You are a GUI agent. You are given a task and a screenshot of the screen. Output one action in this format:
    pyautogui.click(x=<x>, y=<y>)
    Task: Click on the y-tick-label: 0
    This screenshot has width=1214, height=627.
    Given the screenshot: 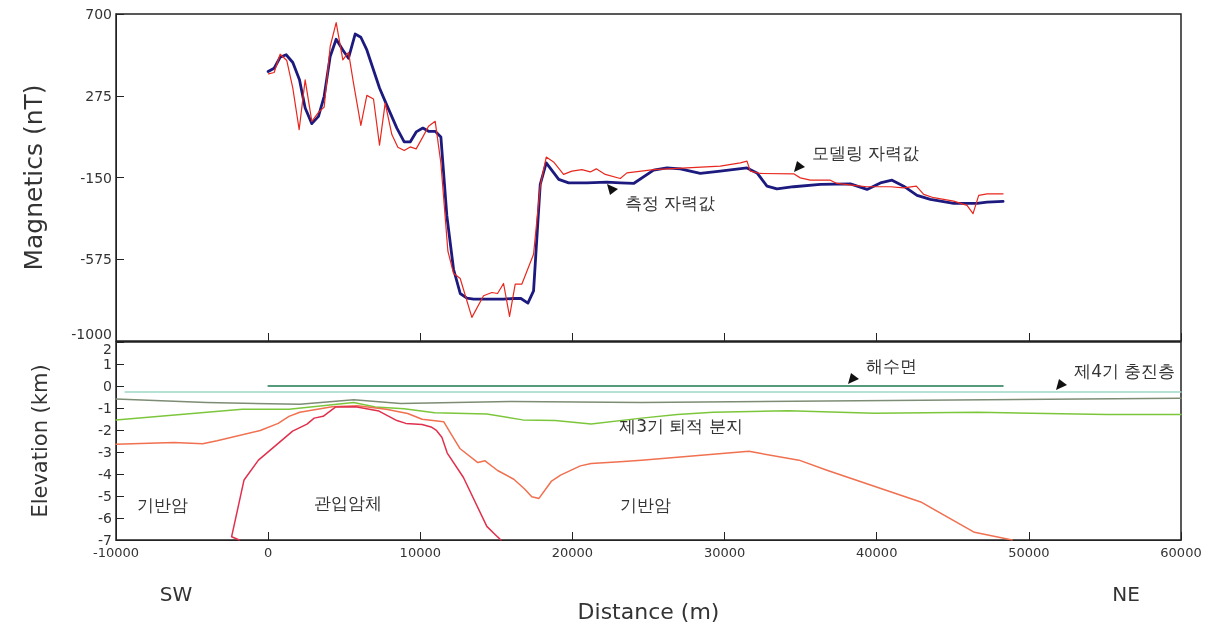 What is the action you would take?
    pyautogui.click(x=107, y=386)
    